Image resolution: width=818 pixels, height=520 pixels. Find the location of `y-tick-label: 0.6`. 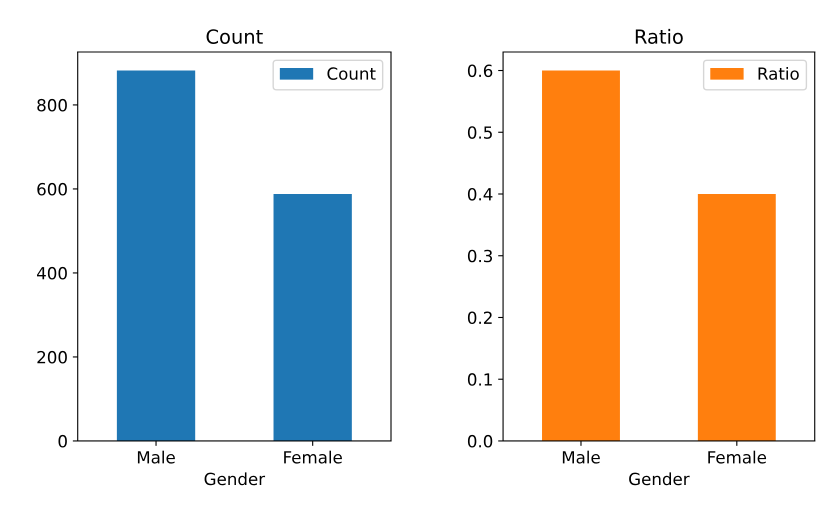

y-tick-label: 0.6 is located at coordinates (480, 71).